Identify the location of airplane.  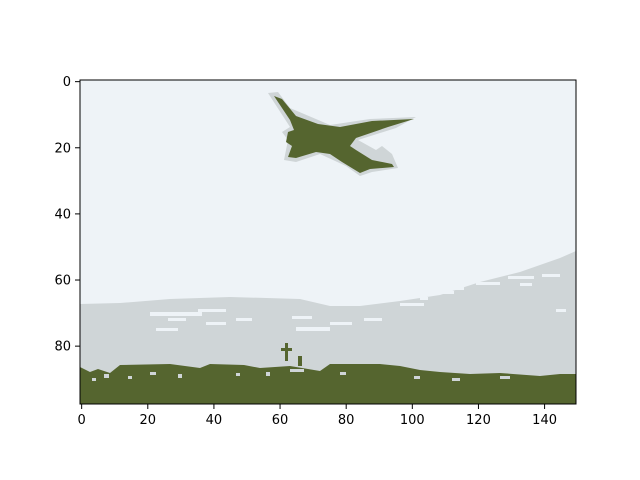
(342, 134).